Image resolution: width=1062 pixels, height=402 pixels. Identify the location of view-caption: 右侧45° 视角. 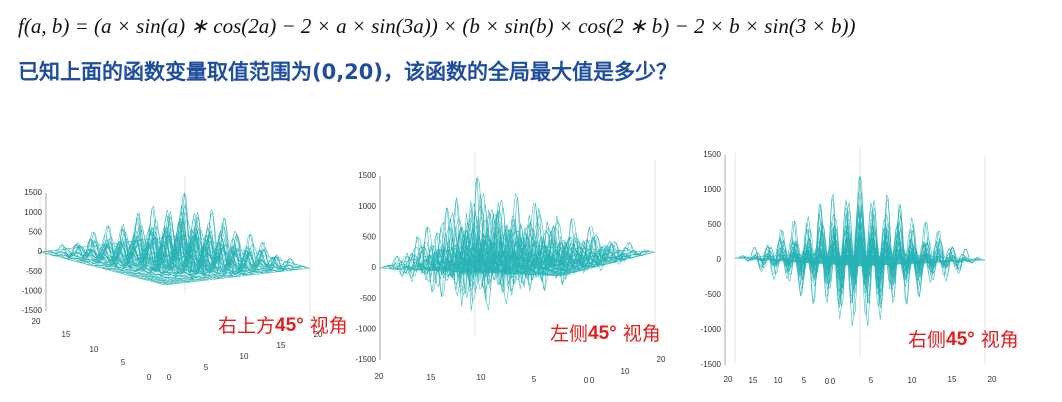
(963, 340).